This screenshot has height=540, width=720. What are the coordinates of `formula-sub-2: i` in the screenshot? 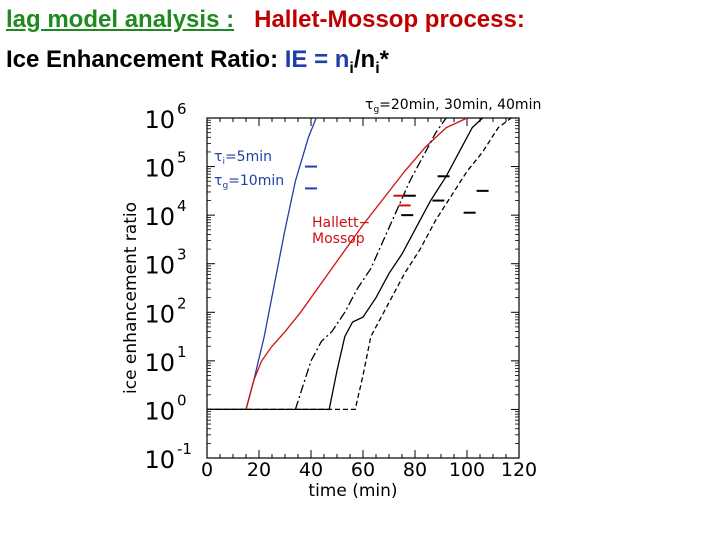 It's located at (377, 68).